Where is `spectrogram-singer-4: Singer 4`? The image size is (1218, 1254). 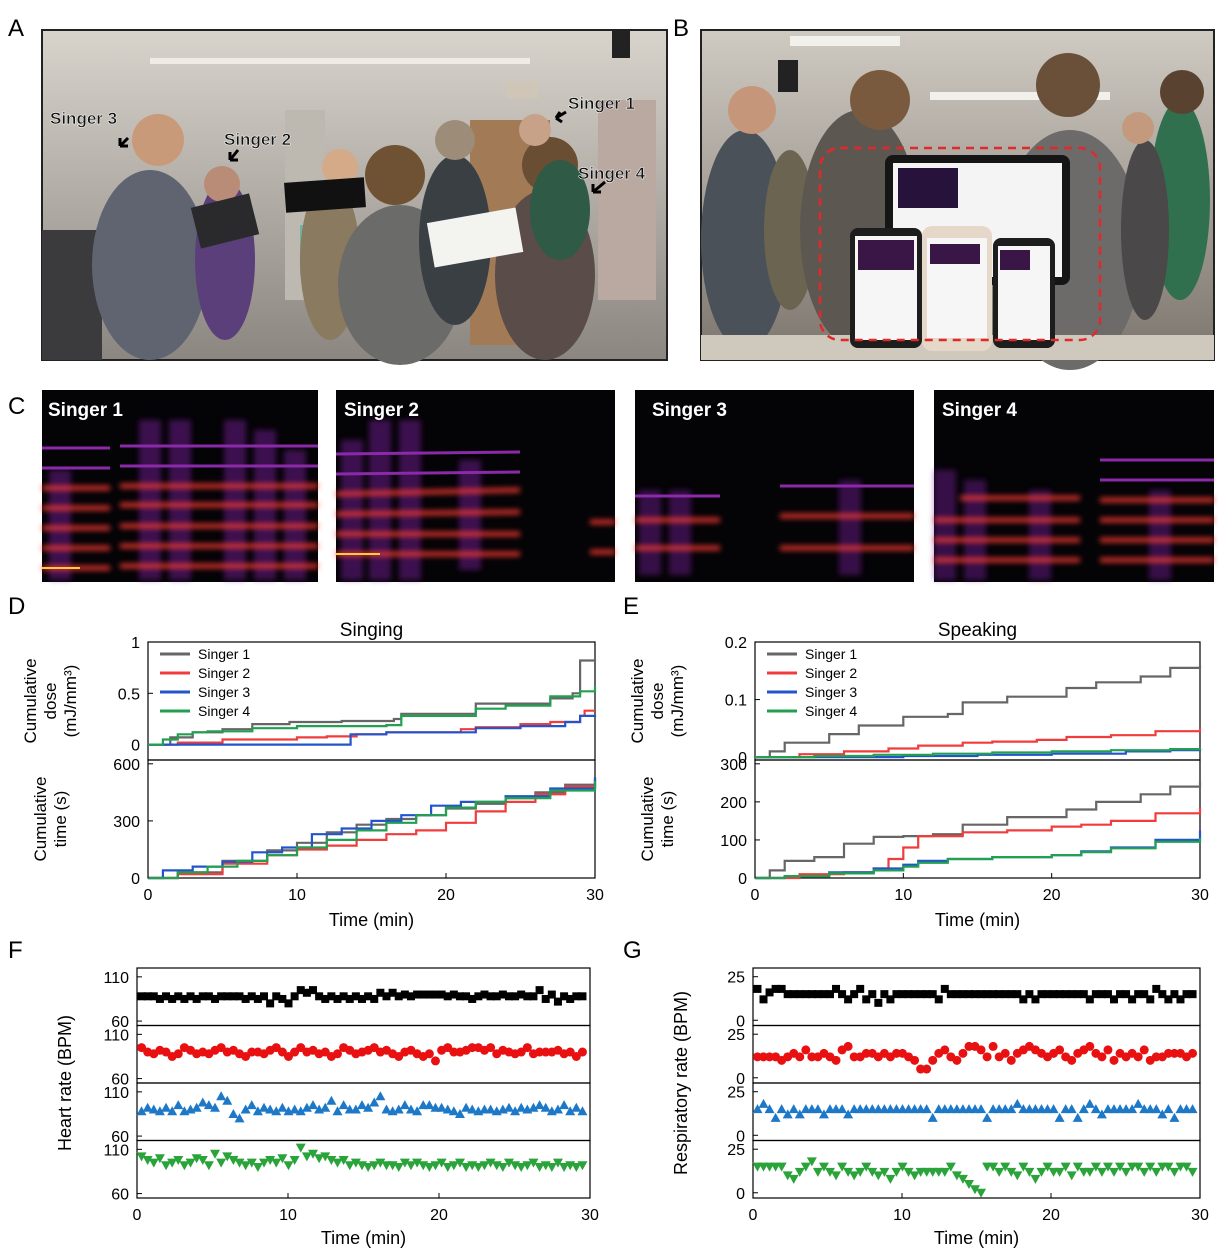 spectrogram-singer-4: Singer 4 is located at coordinates (1074, 486).